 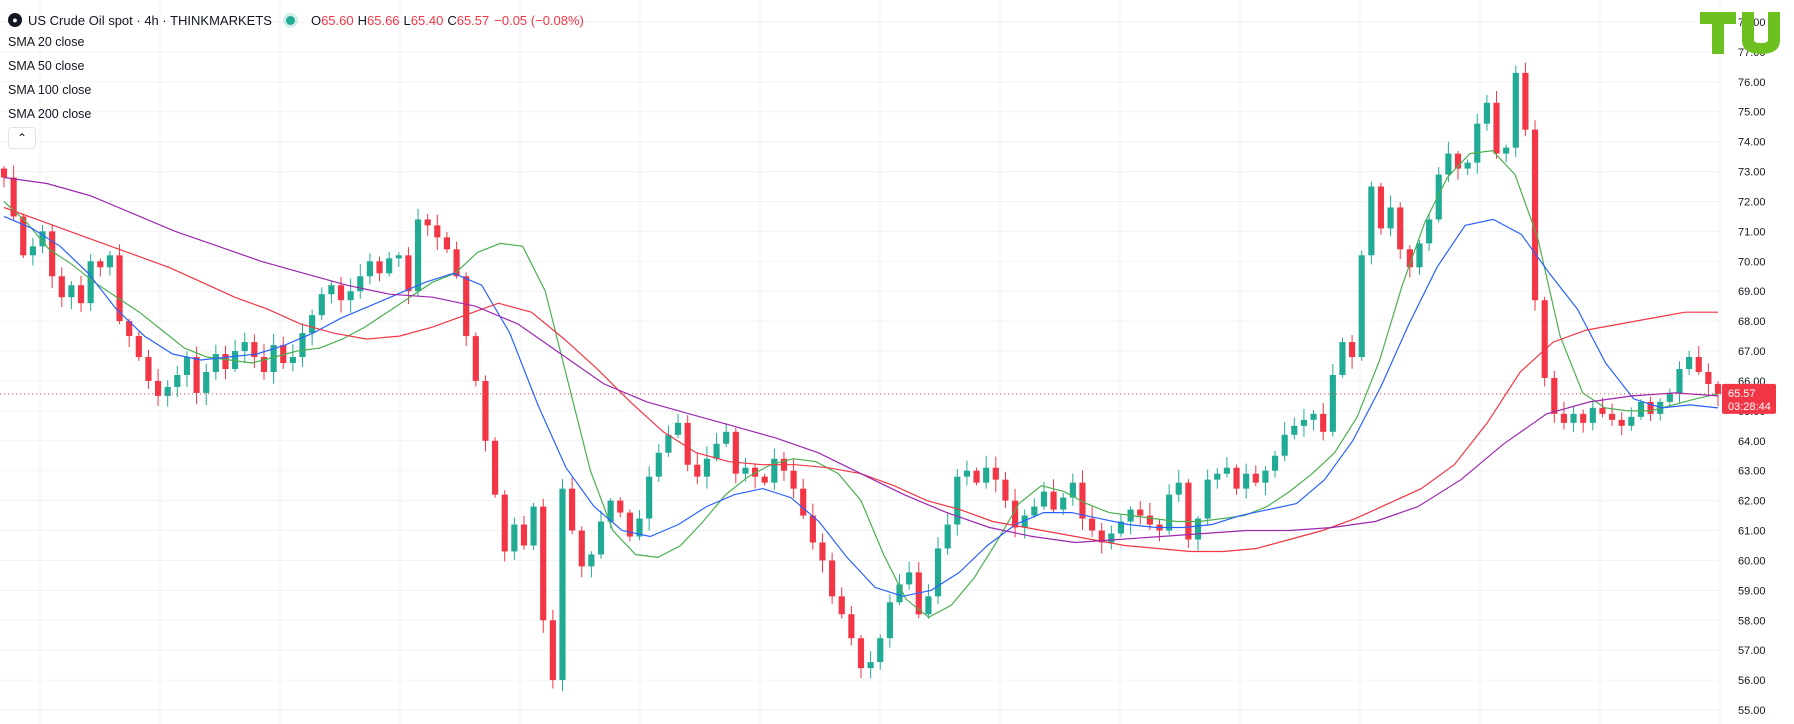 What do you see at coordinates (50, 90) in the screenshot?
I see `indicator-sma100: SMA 100 close` at bounding box center [50, 90].